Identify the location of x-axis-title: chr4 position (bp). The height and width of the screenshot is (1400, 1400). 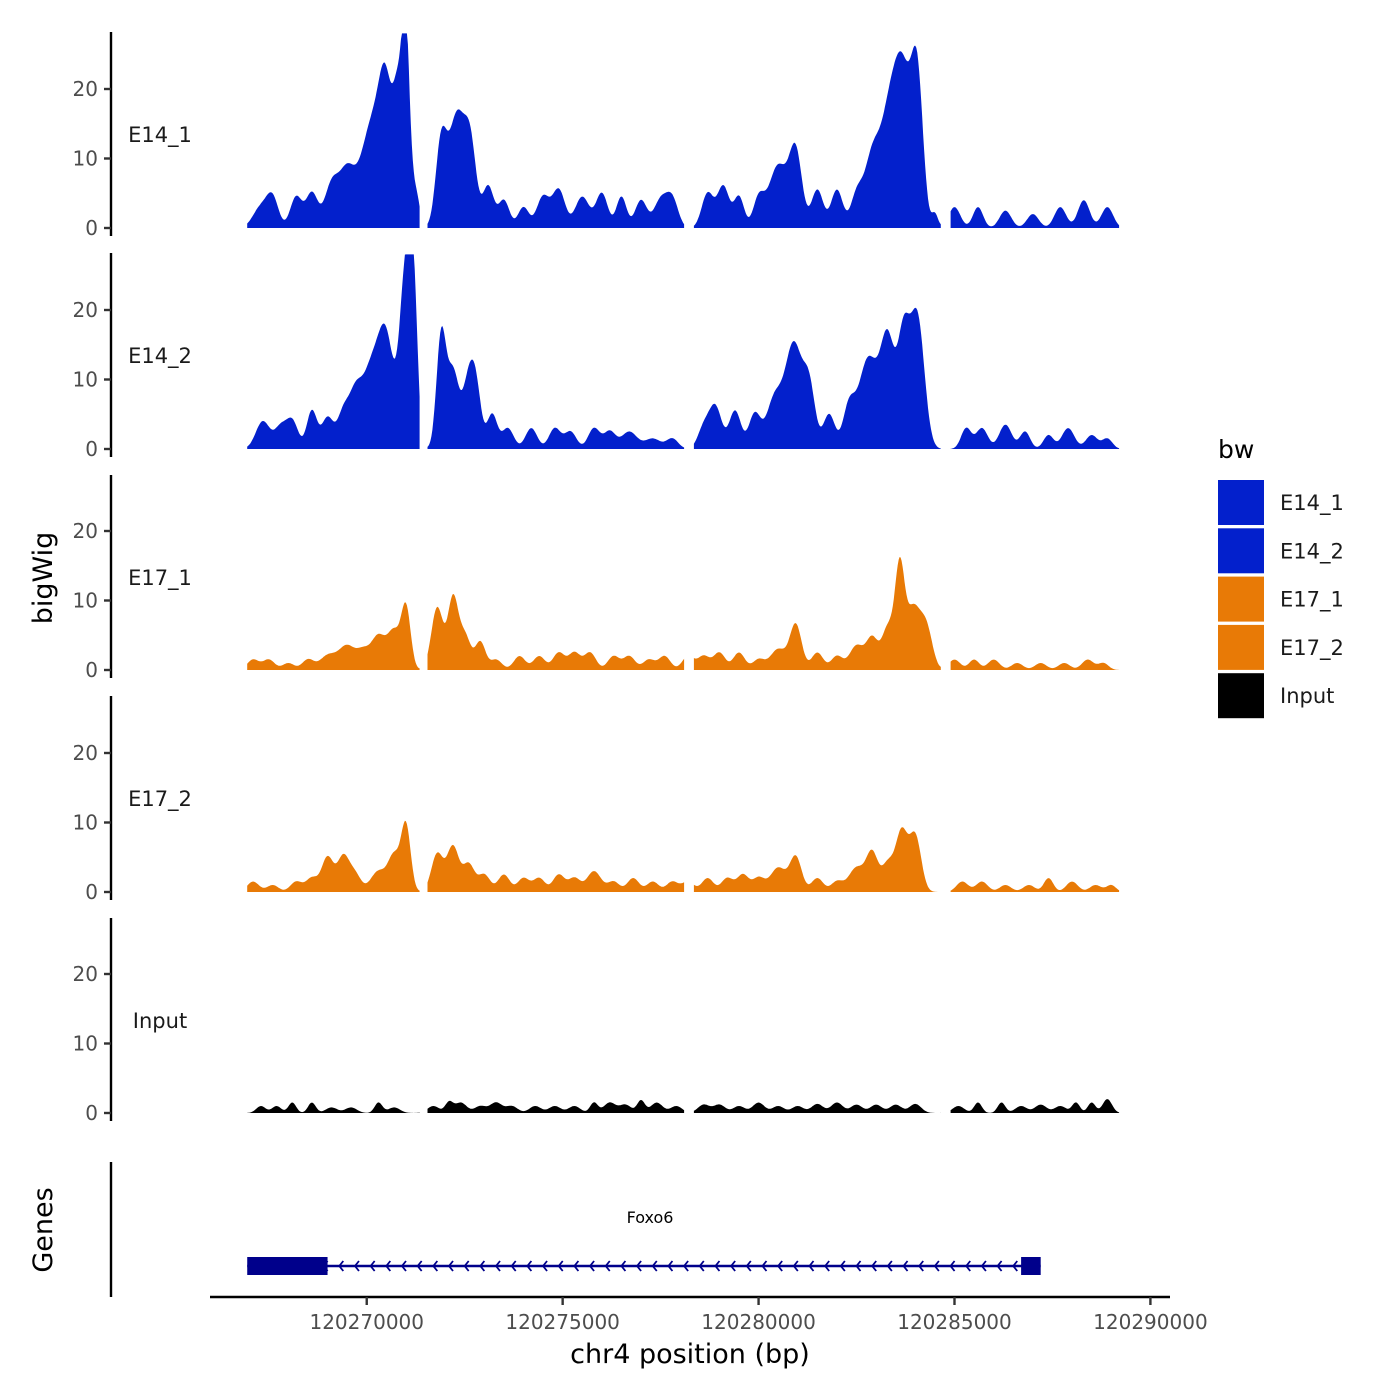
(690, 1354).